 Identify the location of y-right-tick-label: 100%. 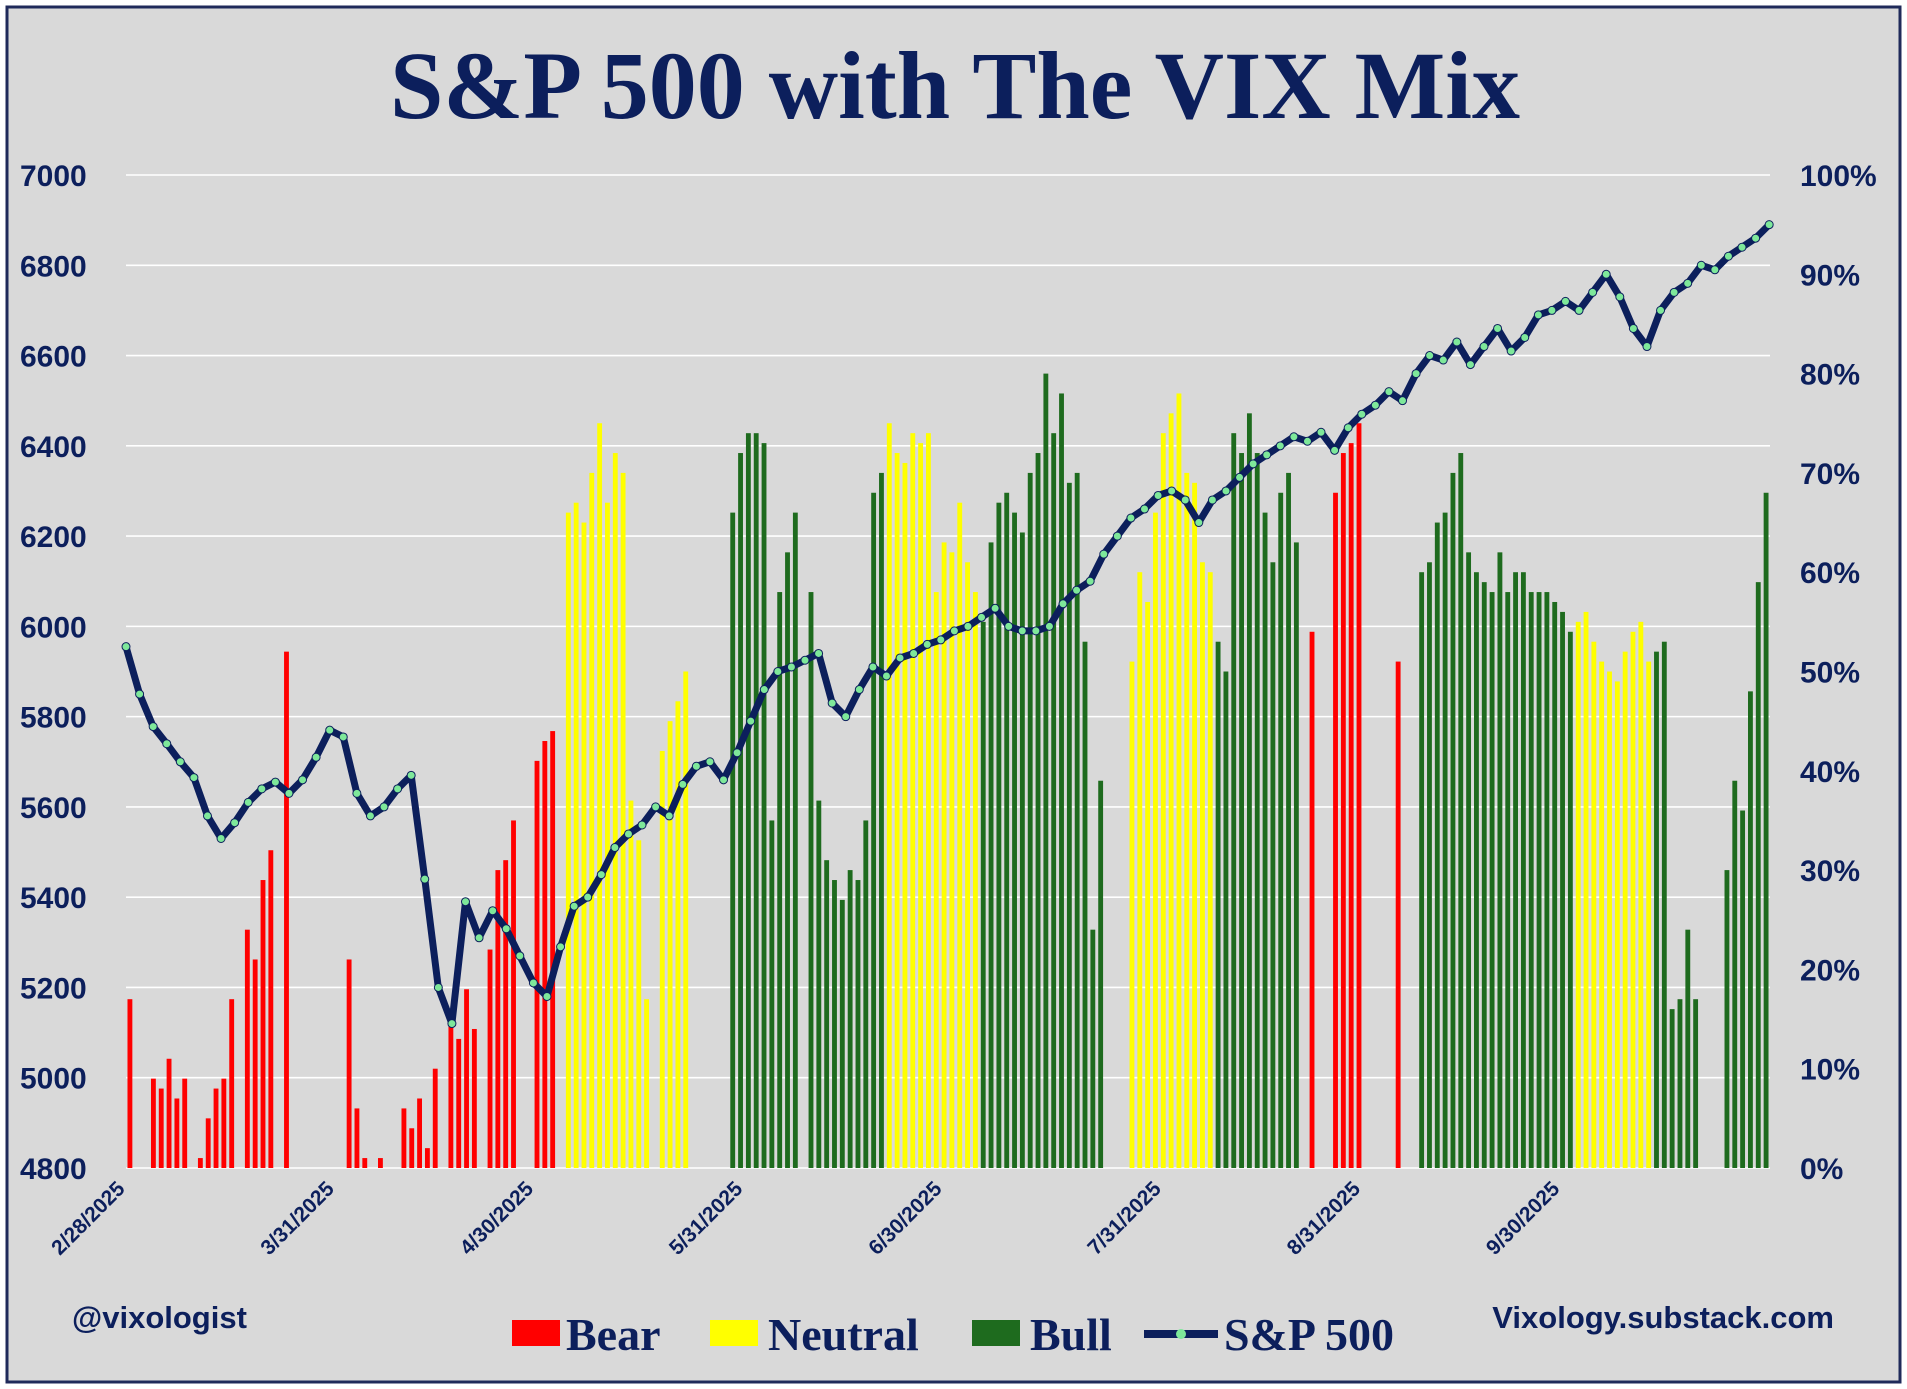
(1838, 176).